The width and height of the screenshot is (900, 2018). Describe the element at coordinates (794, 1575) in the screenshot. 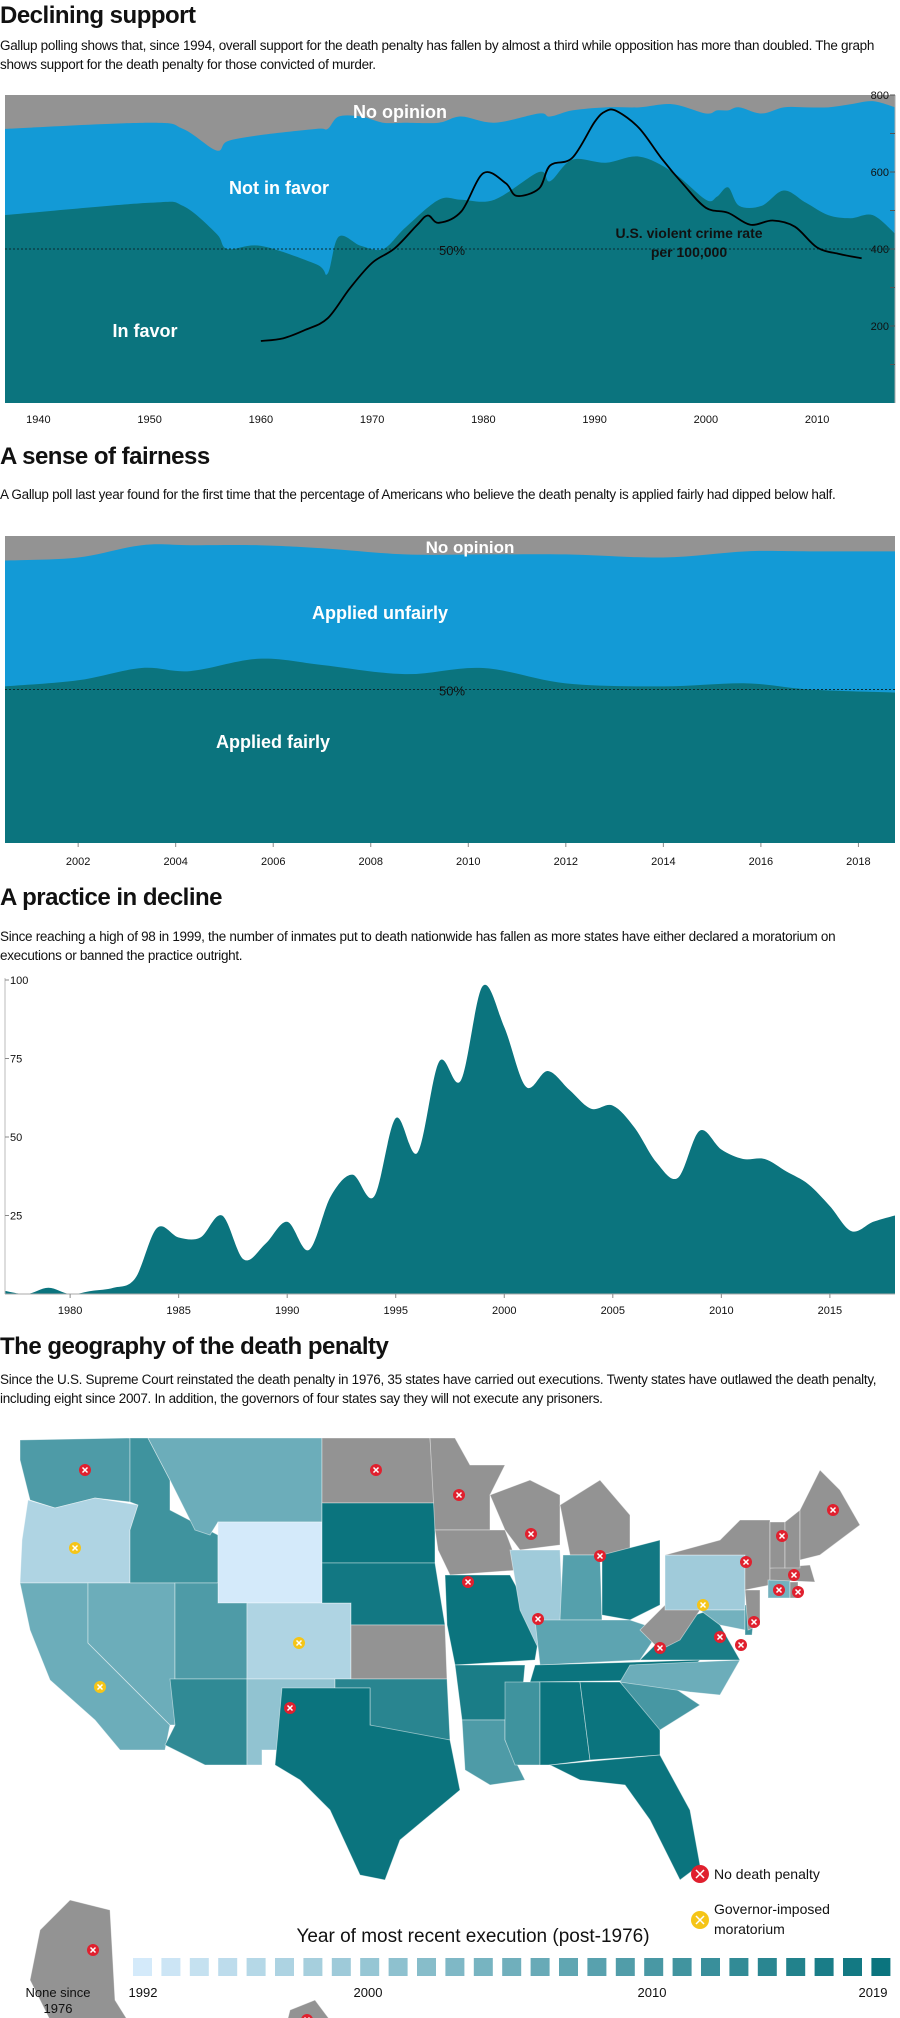

I see `no-death-penalty-marker-ma` at that location.